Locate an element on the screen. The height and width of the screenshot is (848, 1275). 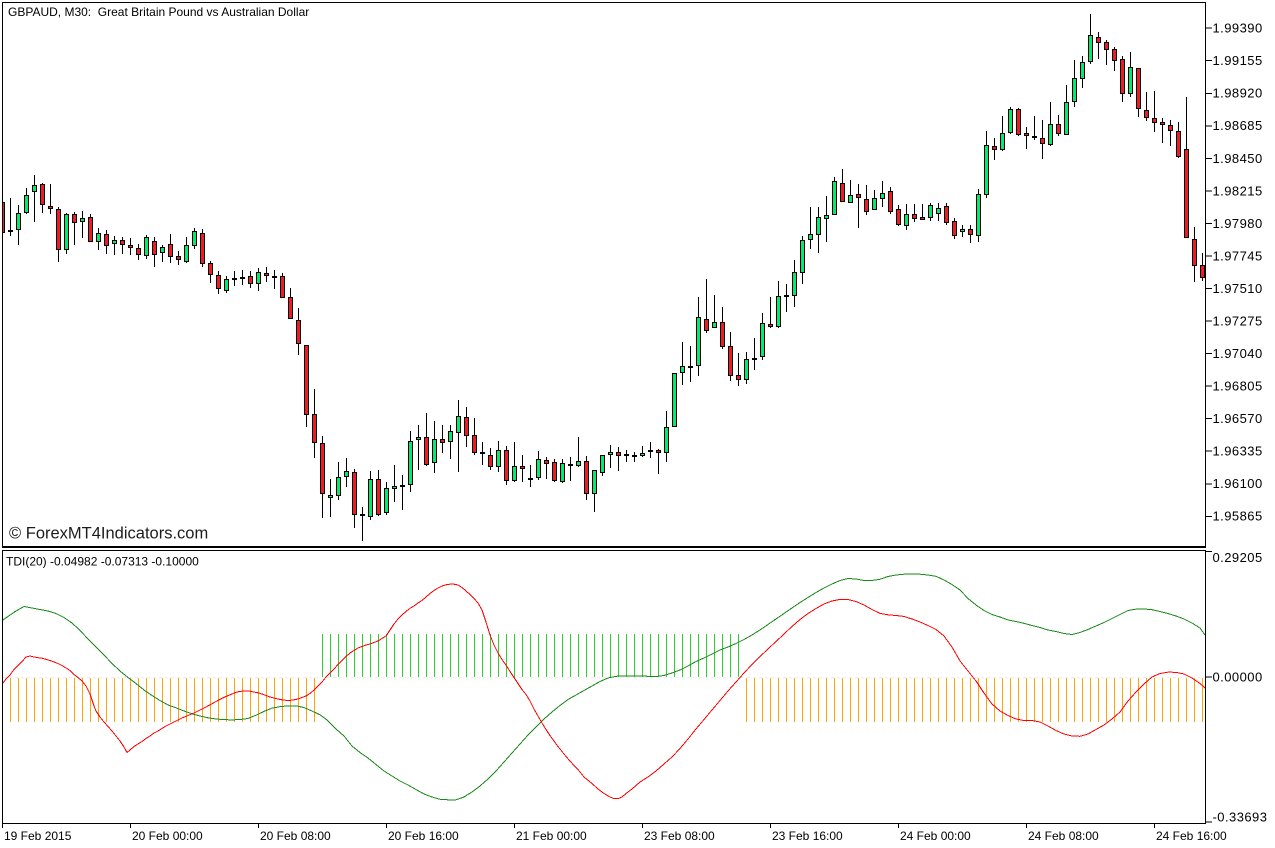
svg-text: 0.29205 is located at coordinates (1238, 557).